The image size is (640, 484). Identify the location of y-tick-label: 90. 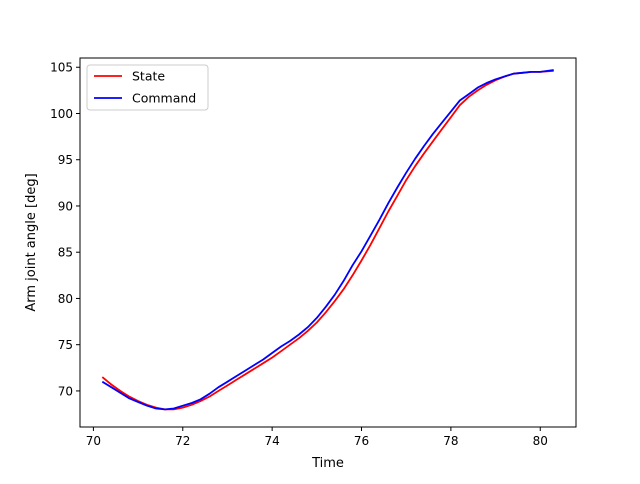
(65, 206).